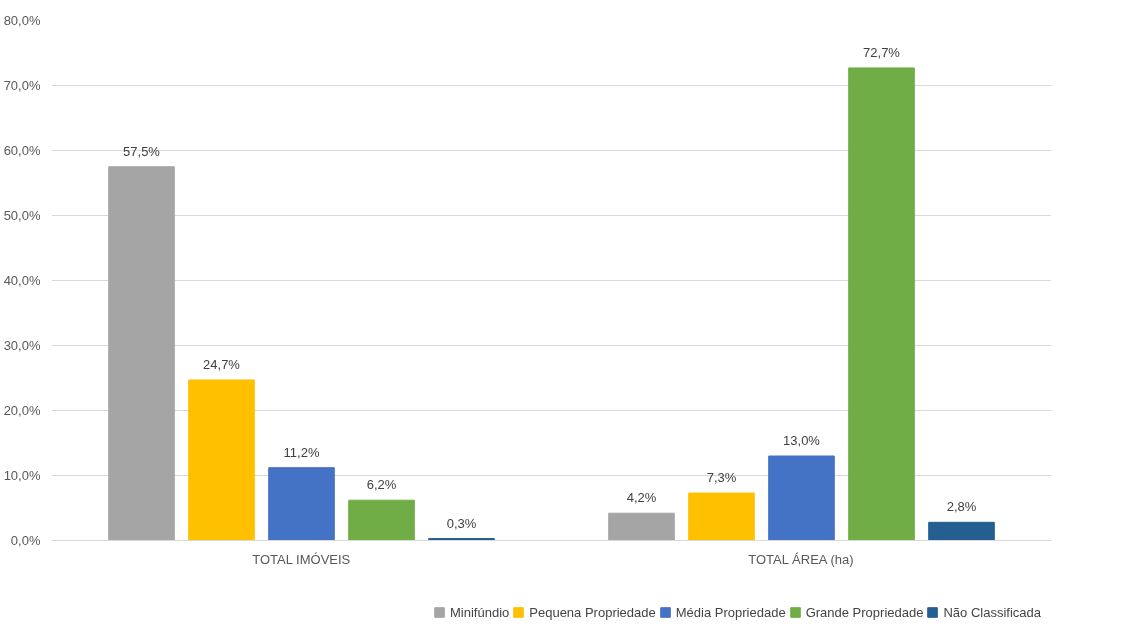 The image size is (1121, 644). What do you see at coordinates (882, 52) in the screenshot?
I see `data-label: 72,7%` at bounding box center [882, 52].